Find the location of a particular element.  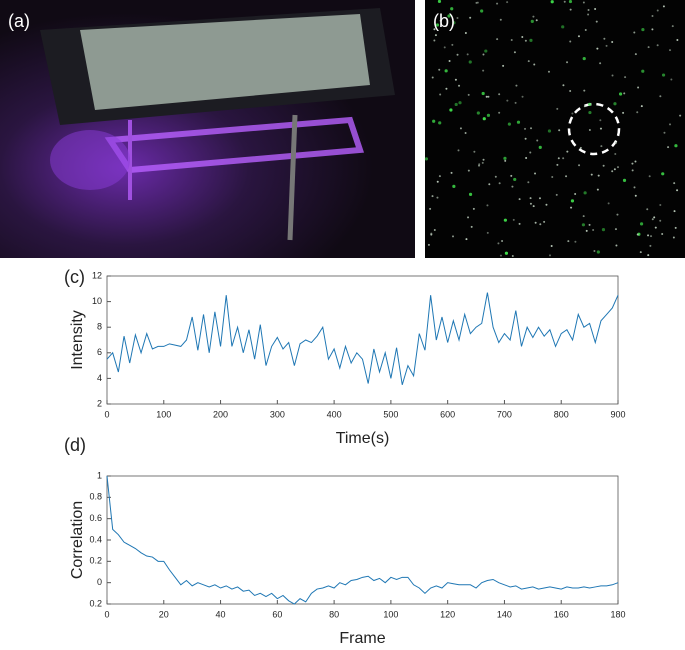

y-axis-label: Intensity is located at coordinates (77, 340).